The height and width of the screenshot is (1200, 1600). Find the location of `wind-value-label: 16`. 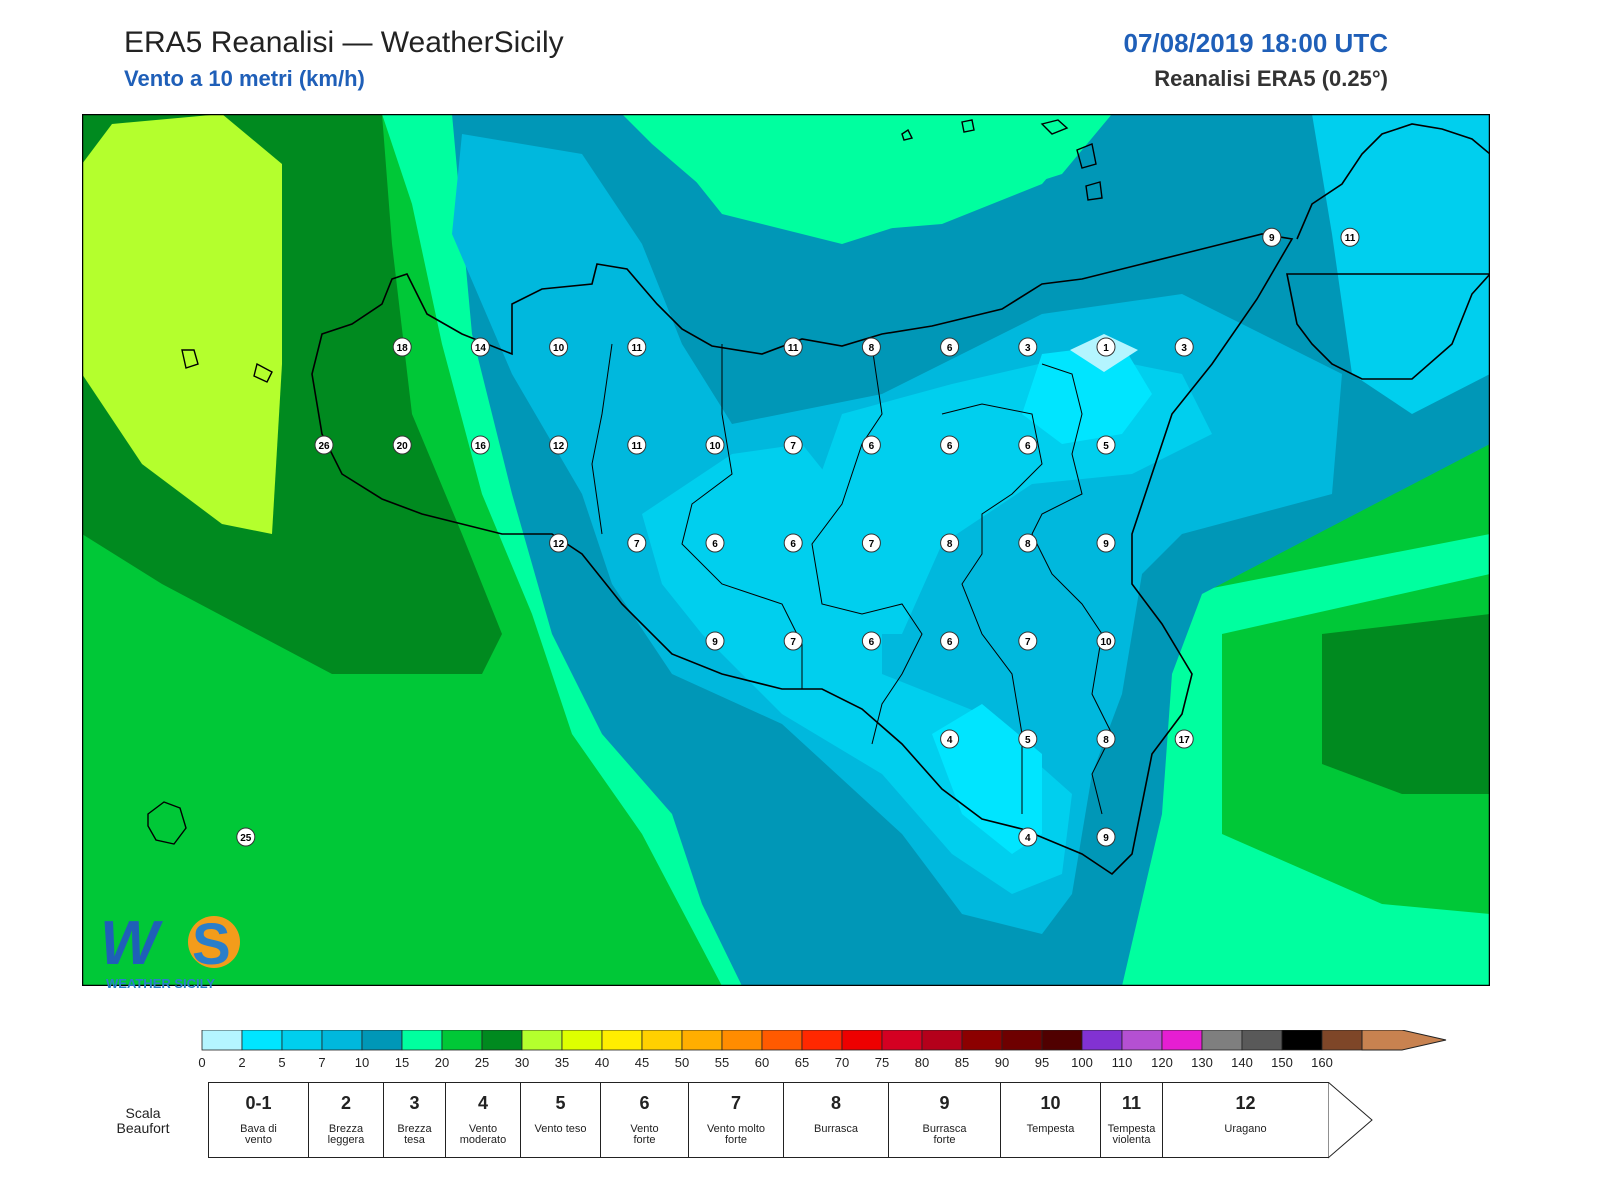

wind-value-label: 16 is located at coordinates (481, 446).